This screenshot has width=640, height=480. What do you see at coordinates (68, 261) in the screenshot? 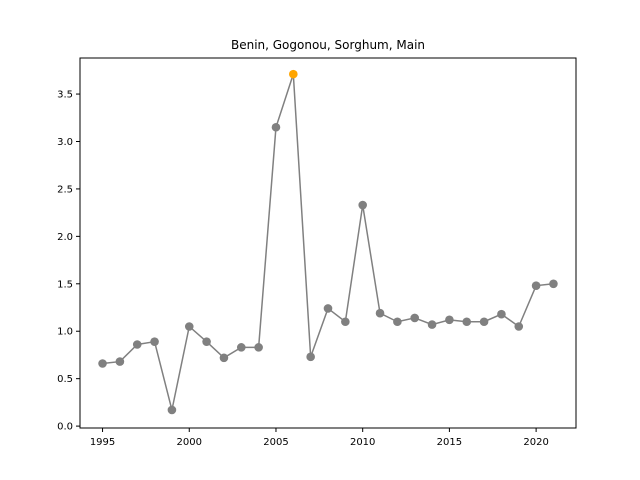
I see `y-axis-ticks: 0.0 0.5 1.0 1.5 2.0 2.5 3.0 3.5` at bounding box center [68, 261].